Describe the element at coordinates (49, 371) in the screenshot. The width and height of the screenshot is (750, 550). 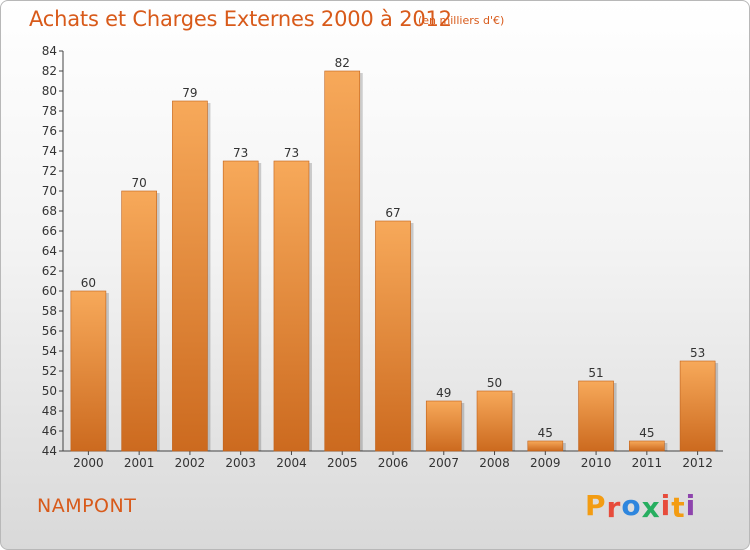
I see `y-tick-label: 52` at that location.